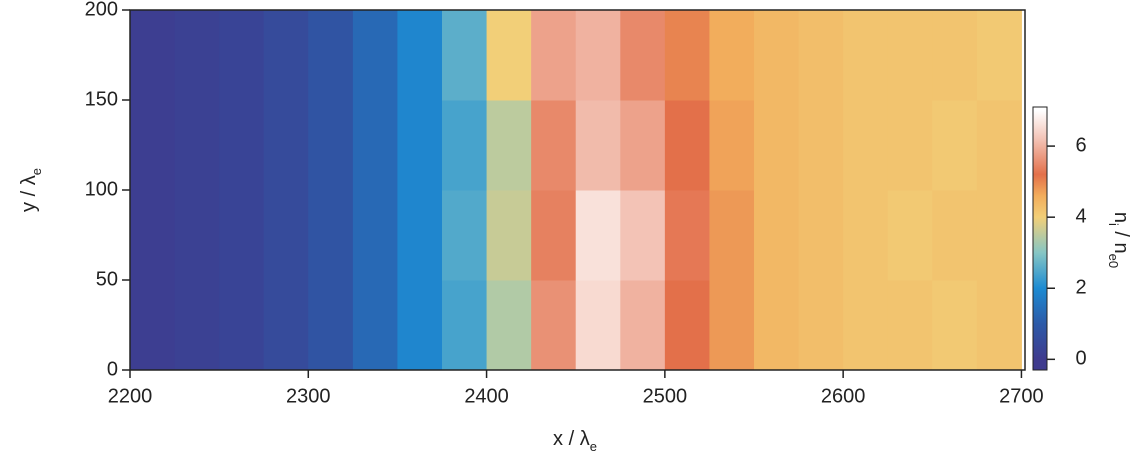 This screenshot has height=462, width=1146. What do you see at coordinates (571, 439) in the screenshot?
I see `label-part: x / λ` at bounding box center [571, 439].